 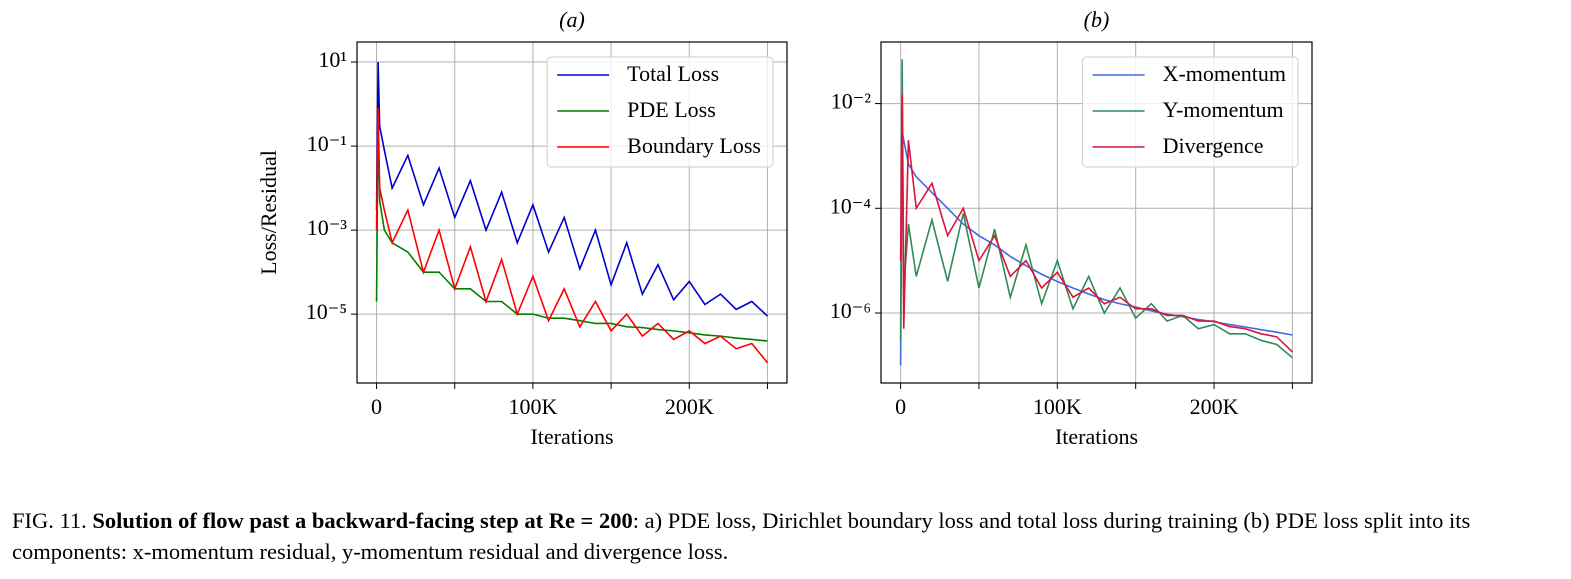 I want to click on legend-label: Boundary Loss, so click(x=694, y=145).